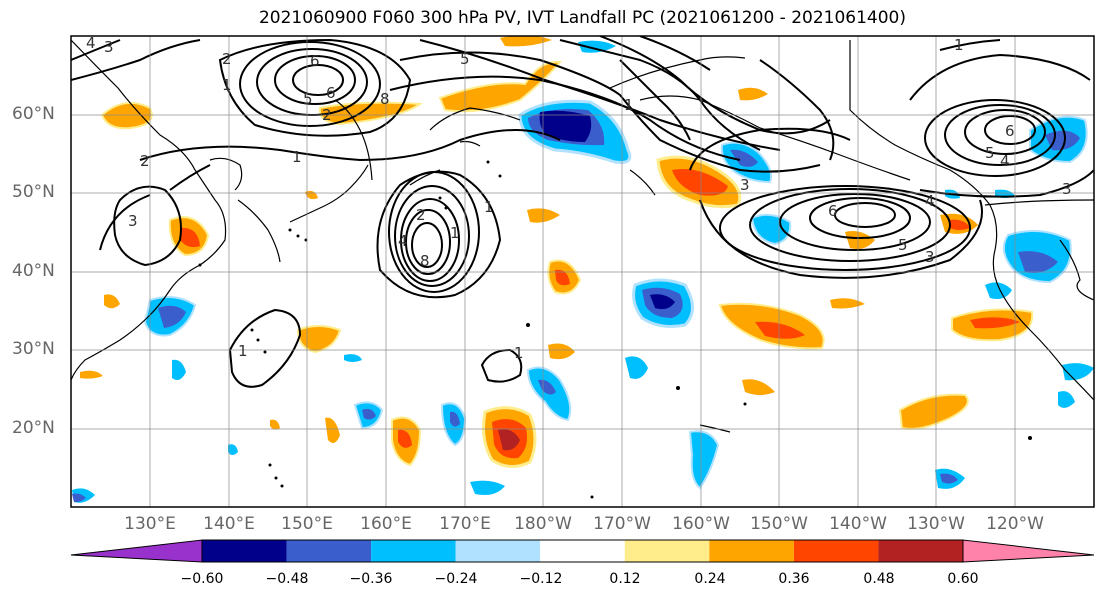  I want to click on lon-label: 130°E, so click(150, 524).